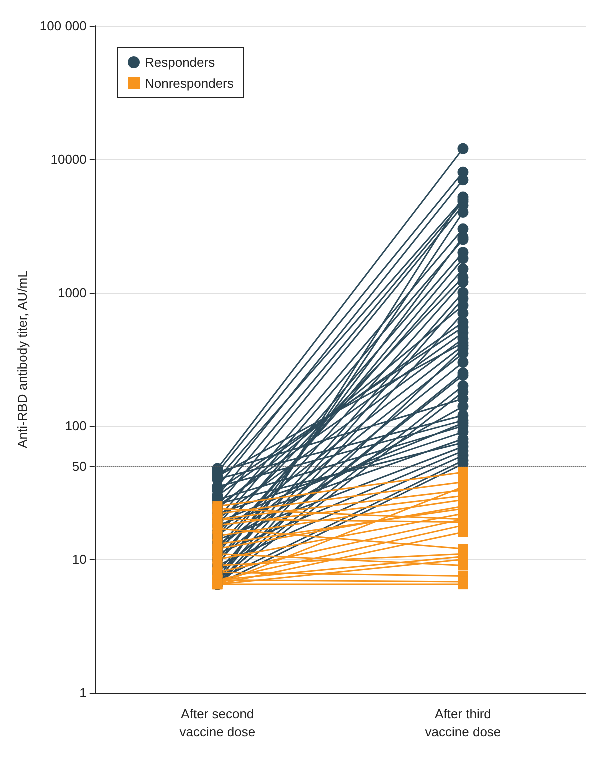  I want to click on y-tick-label: 100 000, so click(63, 26).